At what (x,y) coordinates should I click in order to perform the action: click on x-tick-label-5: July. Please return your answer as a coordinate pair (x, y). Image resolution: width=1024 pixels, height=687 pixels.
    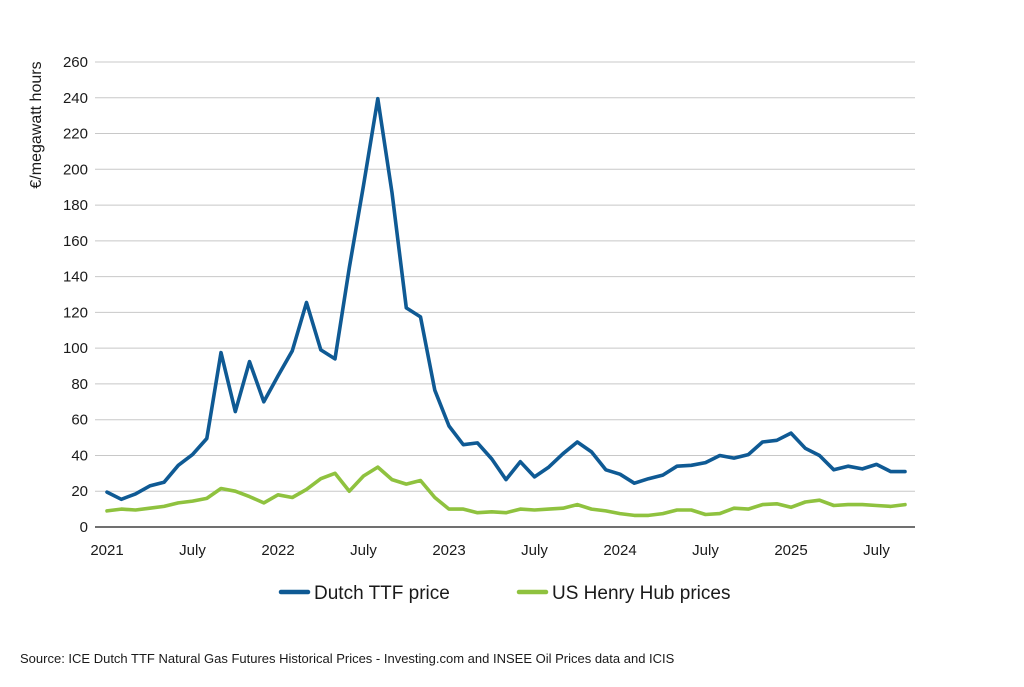
    Looking at the image, I should click on (534, 550).